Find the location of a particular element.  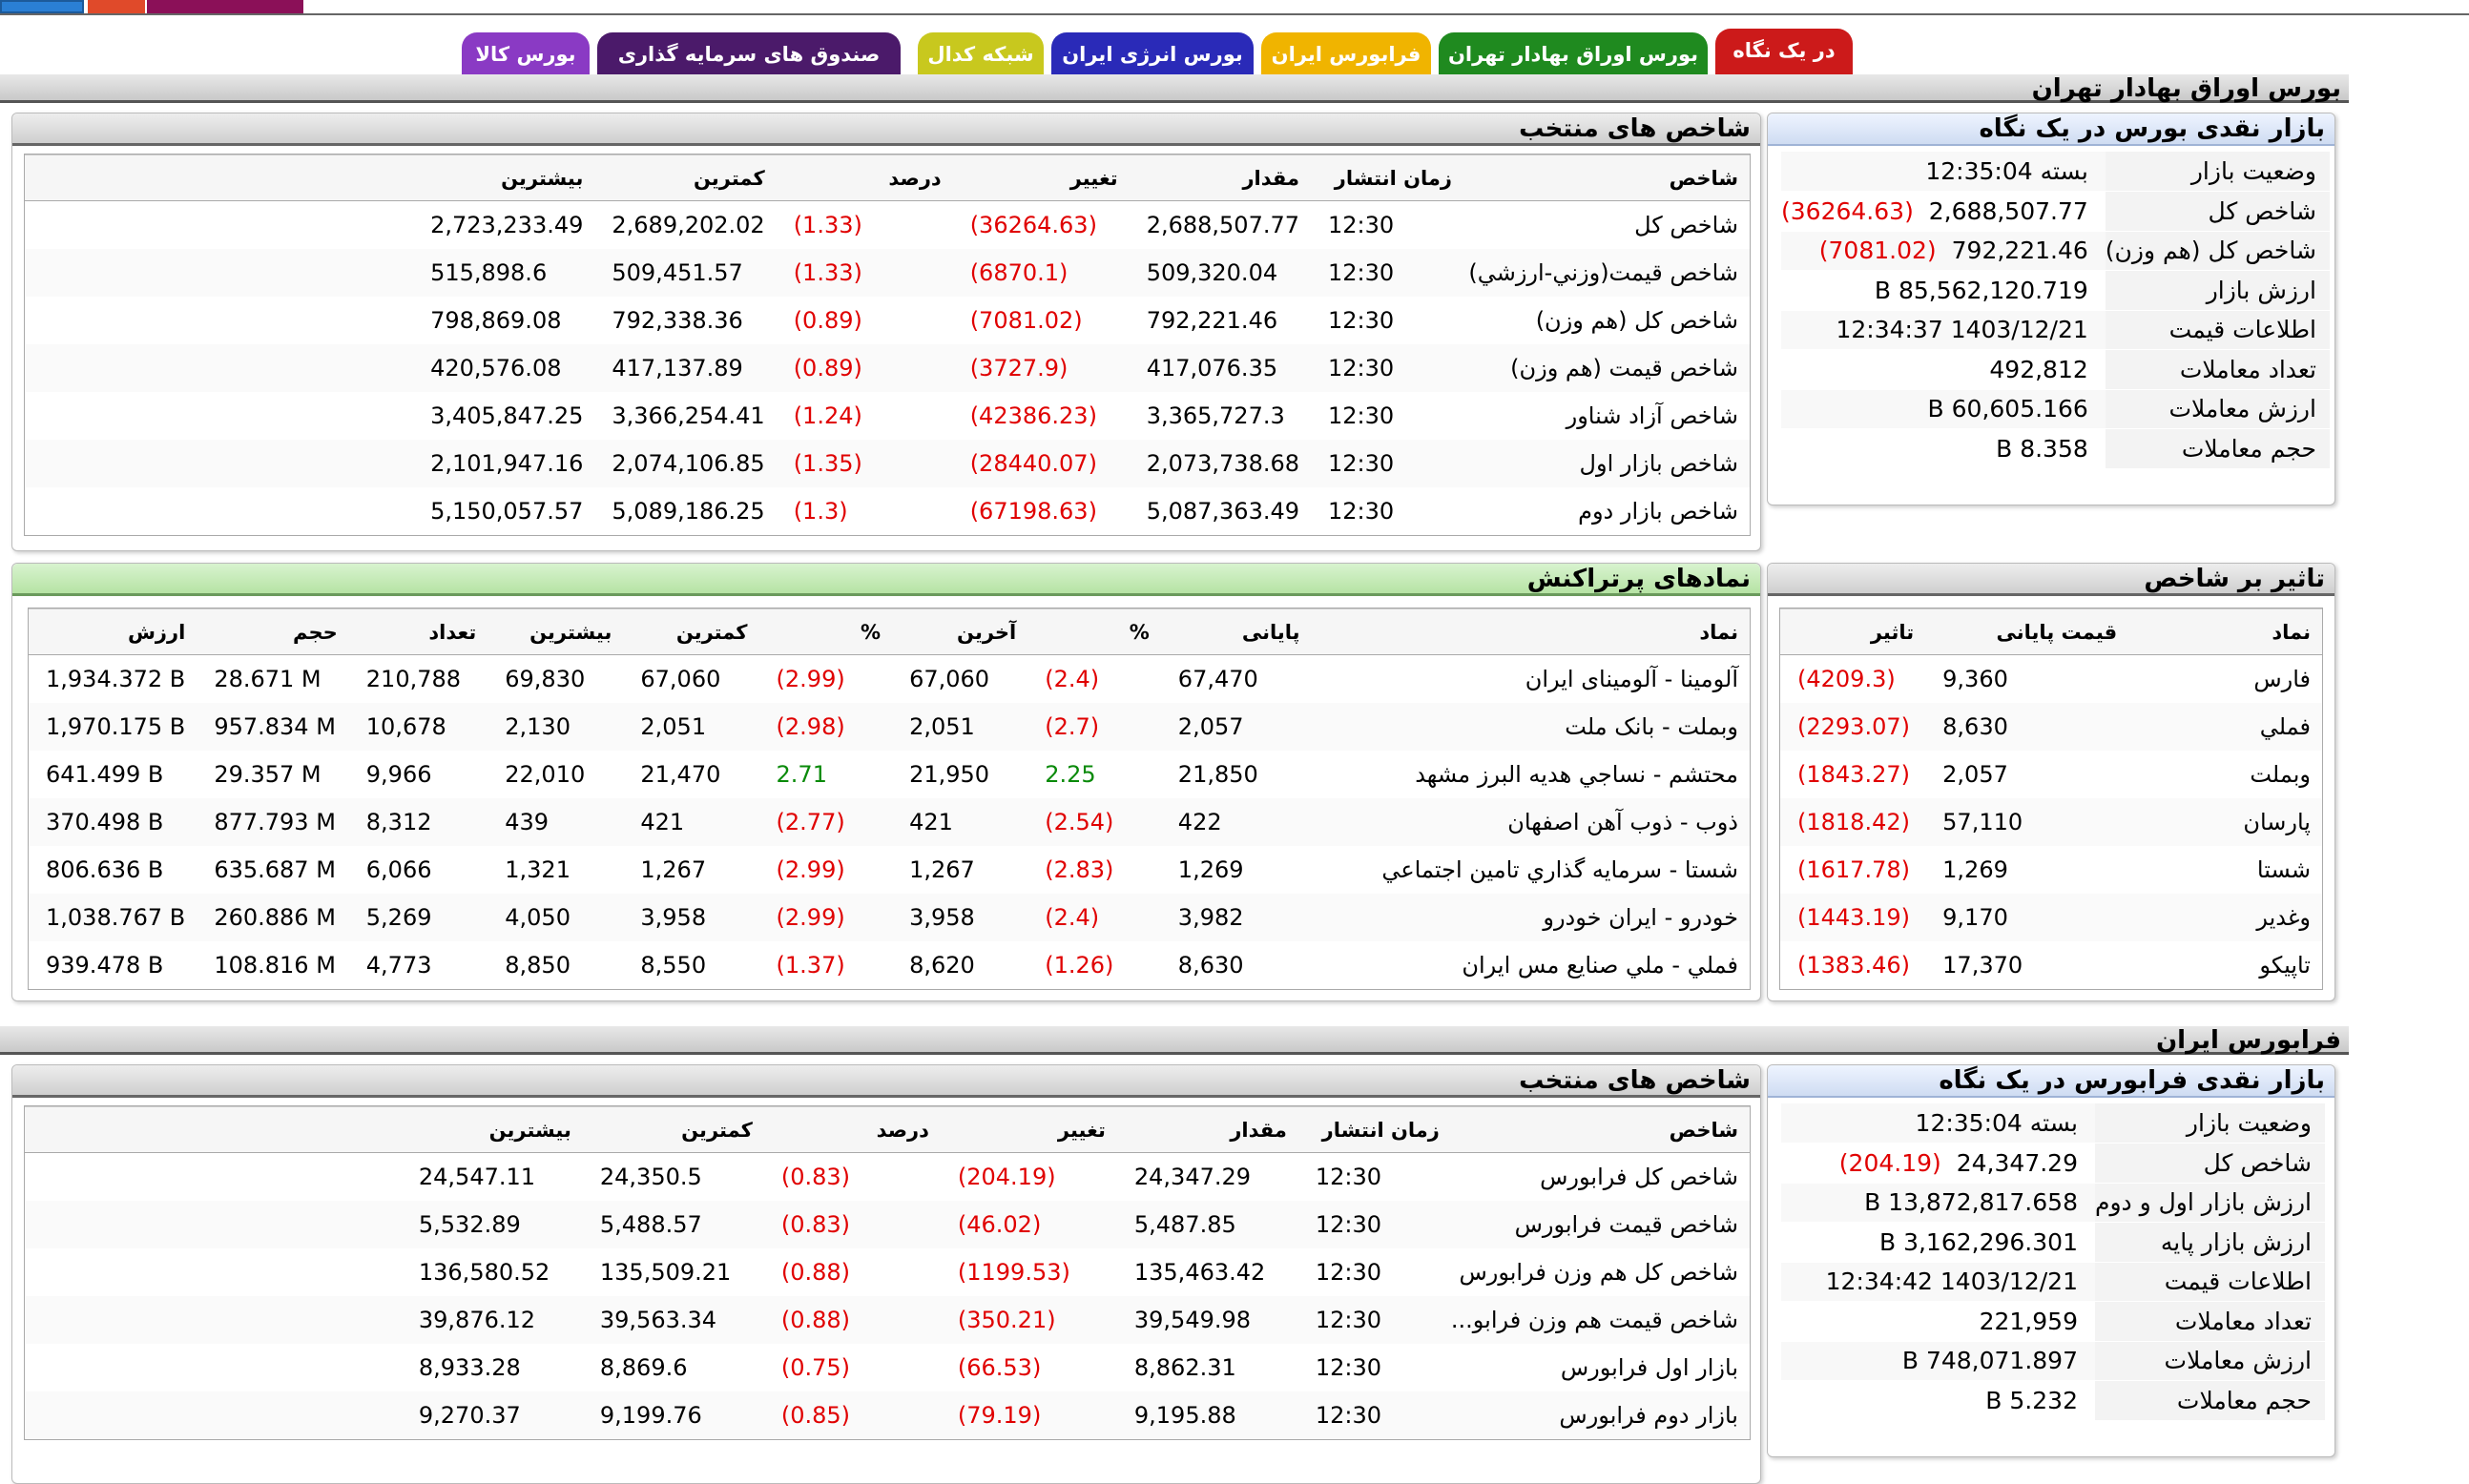

tab-codal: شبکه کدال is located at coordinates (981, 54).